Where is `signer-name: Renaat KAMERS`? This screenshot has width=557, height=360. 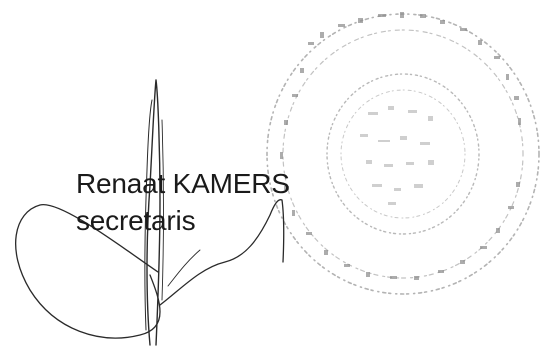
signer-name: Renaat KAMERS is located at coordinates (183, 183).